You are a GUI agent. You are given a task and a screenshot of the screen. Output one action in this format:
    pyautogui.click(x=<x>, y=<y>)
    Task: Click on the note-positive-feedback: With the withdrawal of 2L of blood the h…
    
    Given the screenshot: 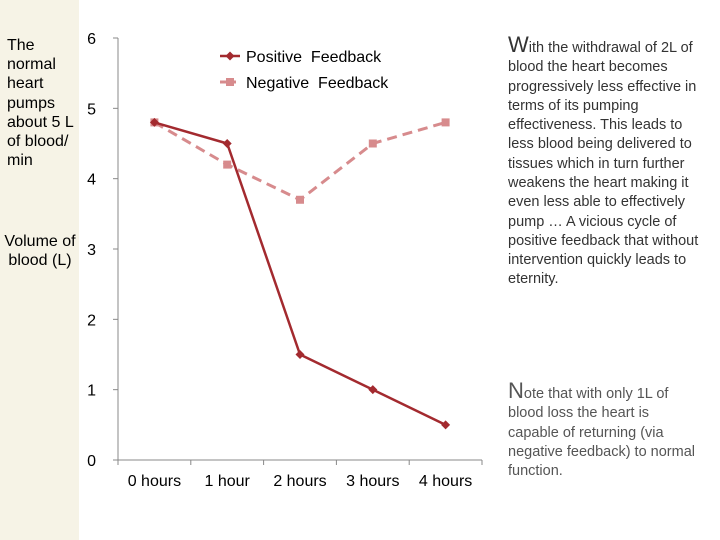 What is the action you would take?
    pyautogui.click(x=605, y=162)
    